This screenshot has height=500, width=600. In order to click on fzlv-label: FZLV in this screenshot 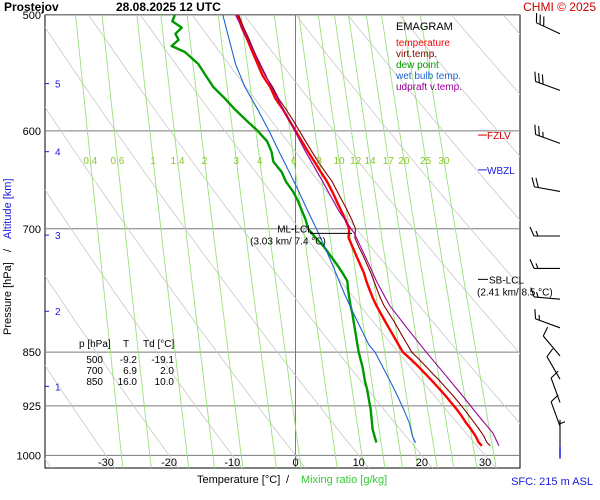, I will do `click(499, 136)`.